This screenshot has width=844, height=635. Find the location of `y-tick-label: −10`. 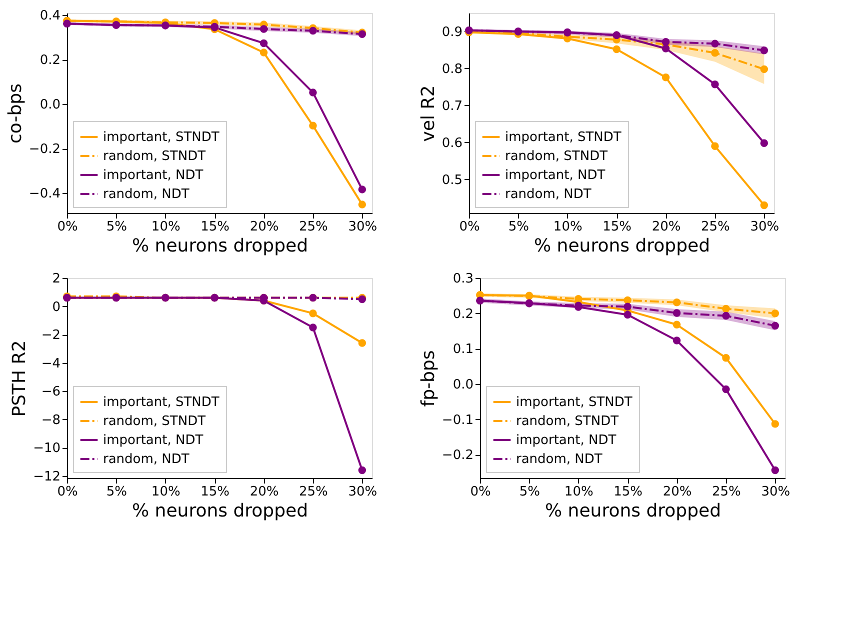

y-tick-label: −10 is located at coordinates (46, 448).